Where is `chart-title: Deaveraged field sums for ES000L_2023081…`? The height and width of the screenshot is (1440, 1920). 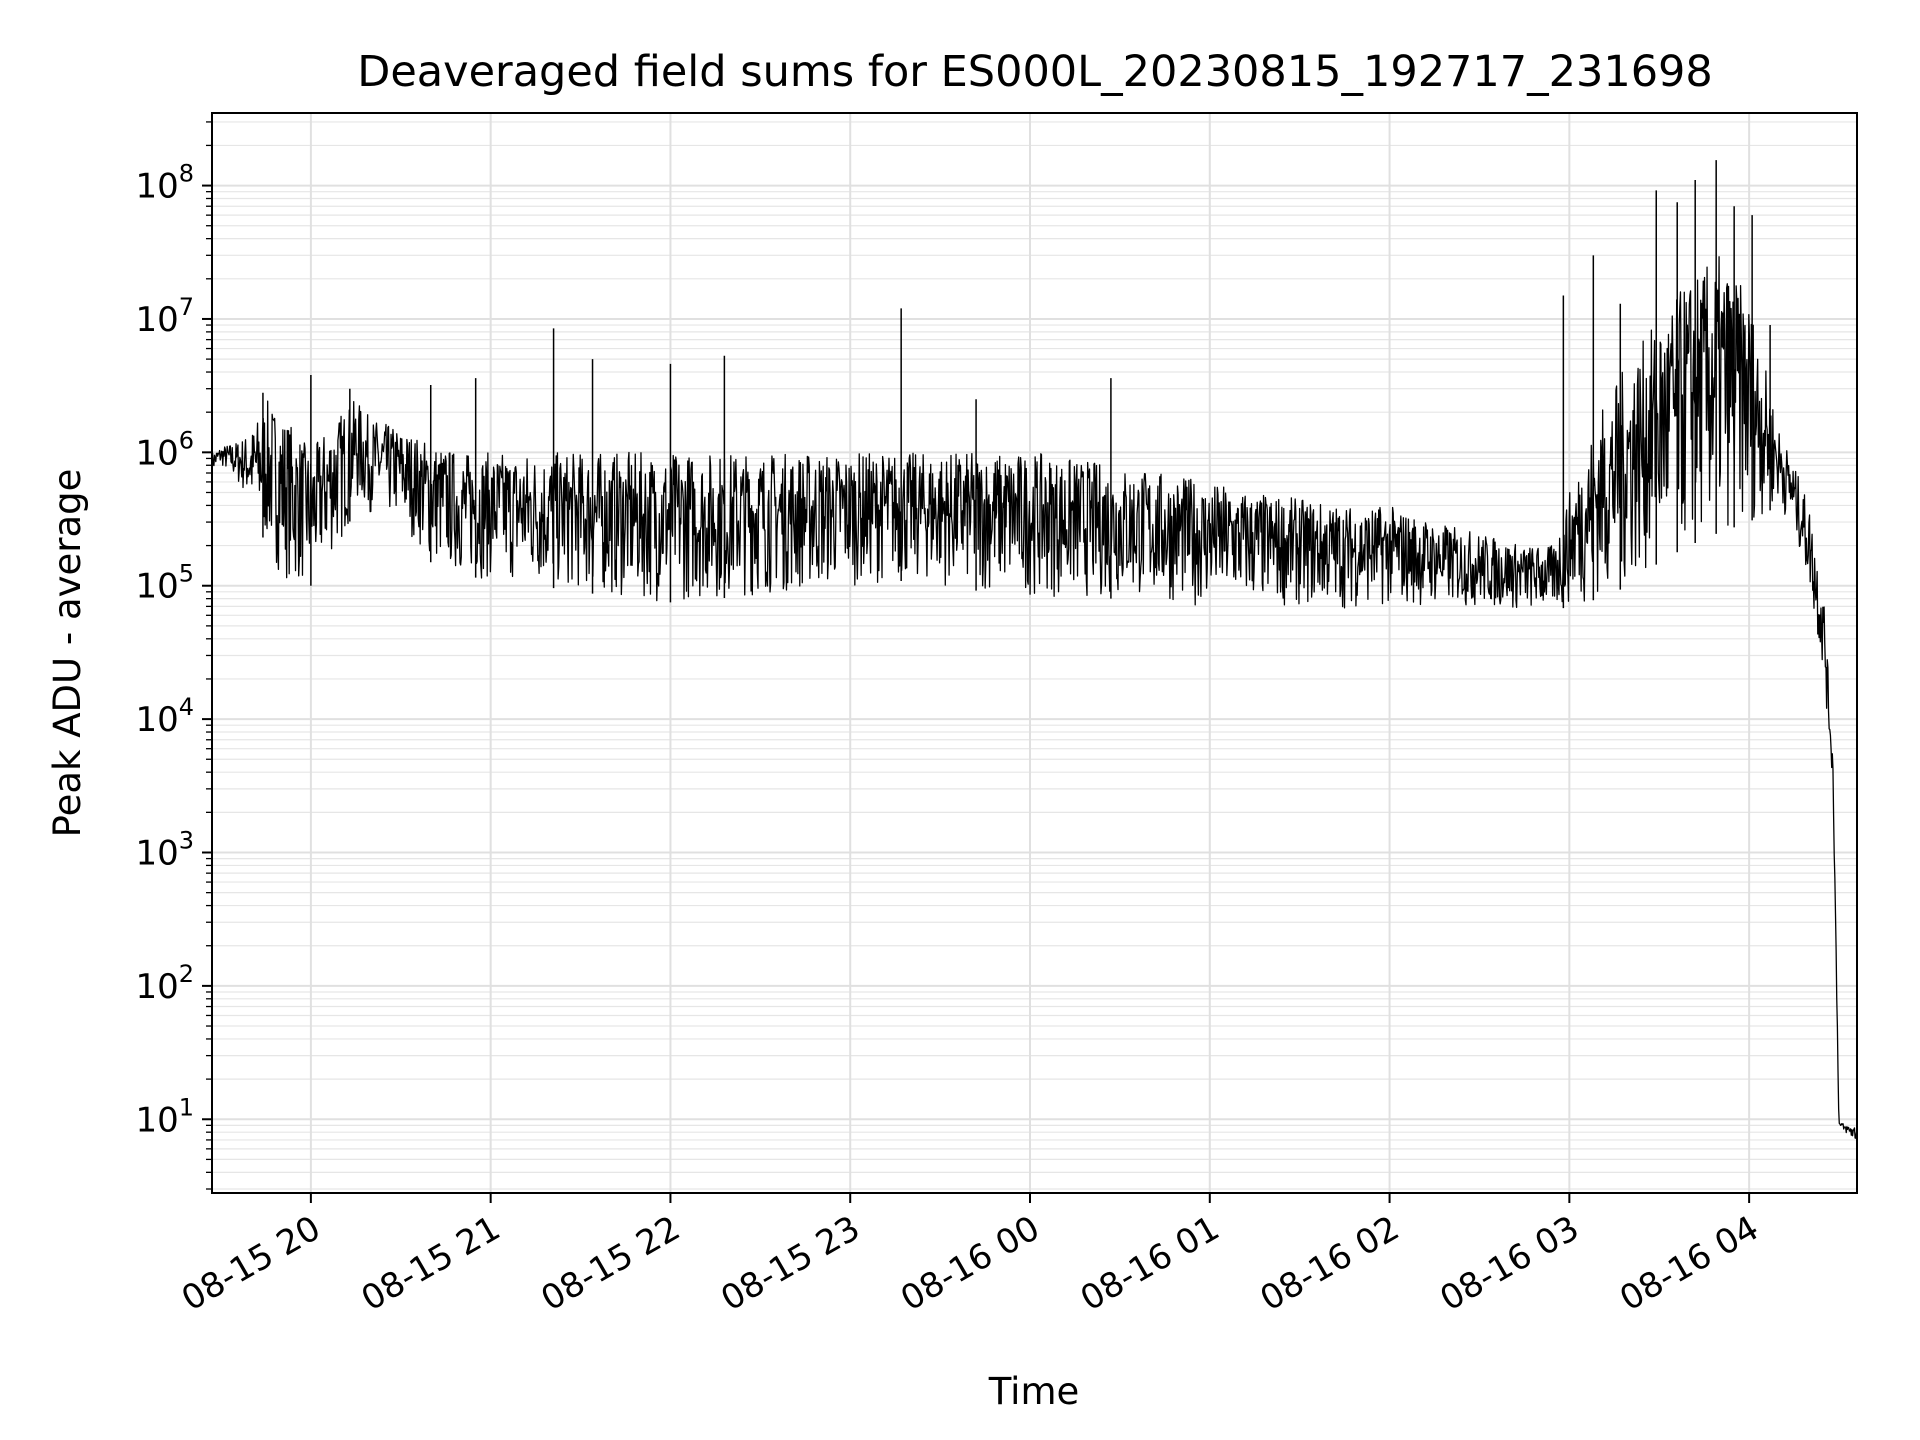
chart-title: Deaveraged field sums for ES000L_2023081… is located at coordinates (1035, 72).